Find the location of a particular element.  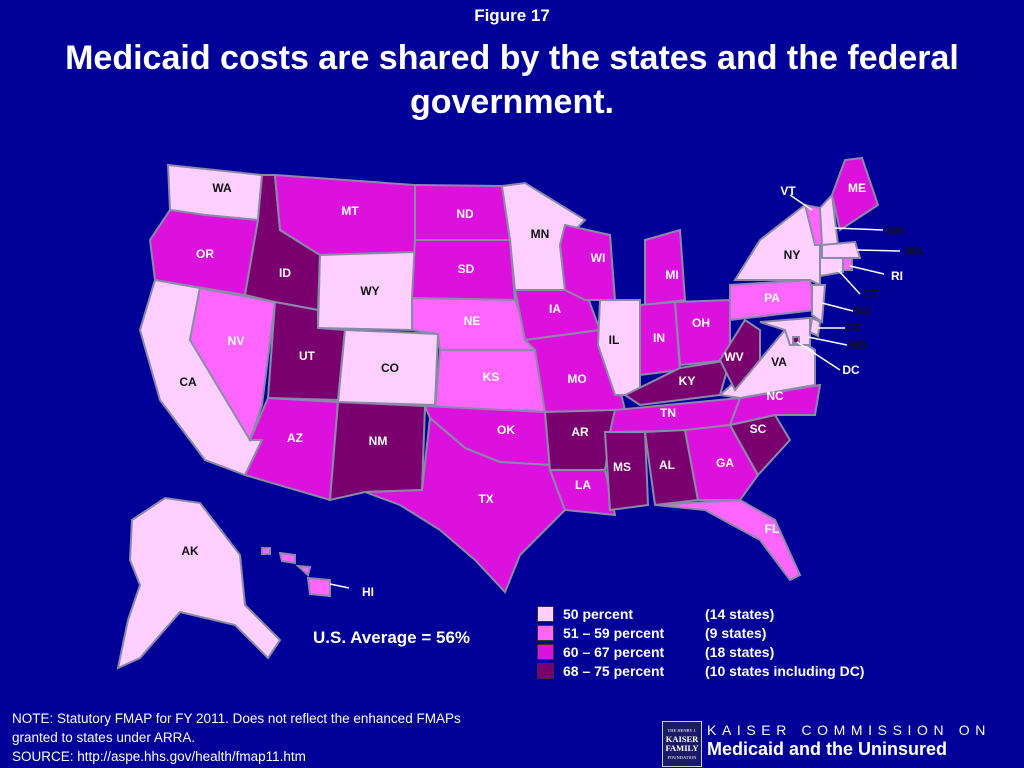

label-oh: OH is located at coordinates (701, 323).